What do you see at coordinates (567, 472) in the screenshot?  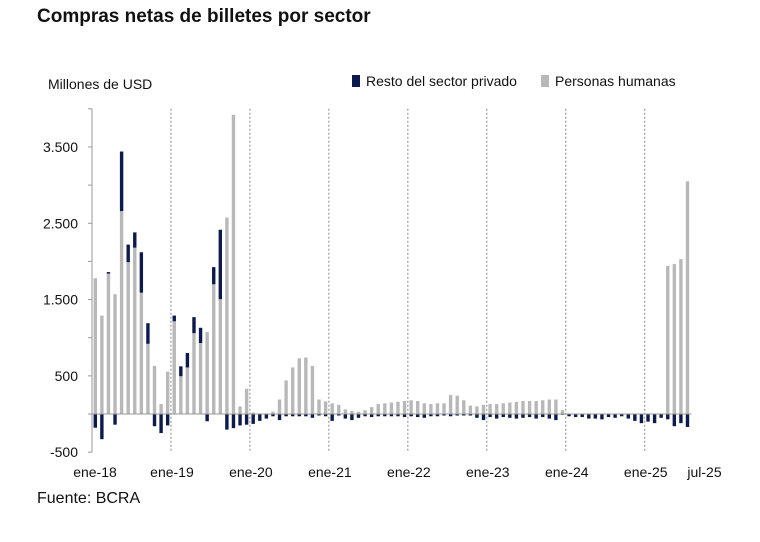 I see `x-tick-label: ene-24` at bounding box center [567, 472].